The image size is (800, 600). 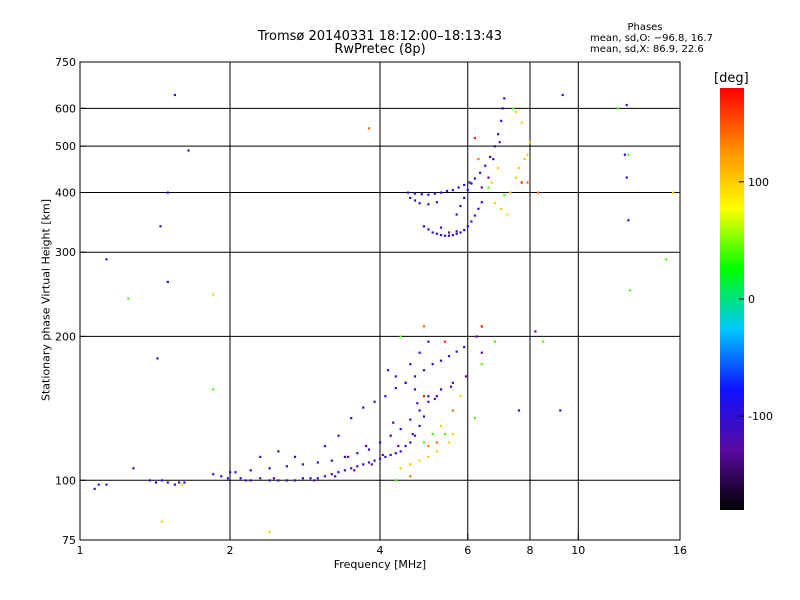 I want to click on colorbar-tick-label: -100, so click(x=760, y=416).